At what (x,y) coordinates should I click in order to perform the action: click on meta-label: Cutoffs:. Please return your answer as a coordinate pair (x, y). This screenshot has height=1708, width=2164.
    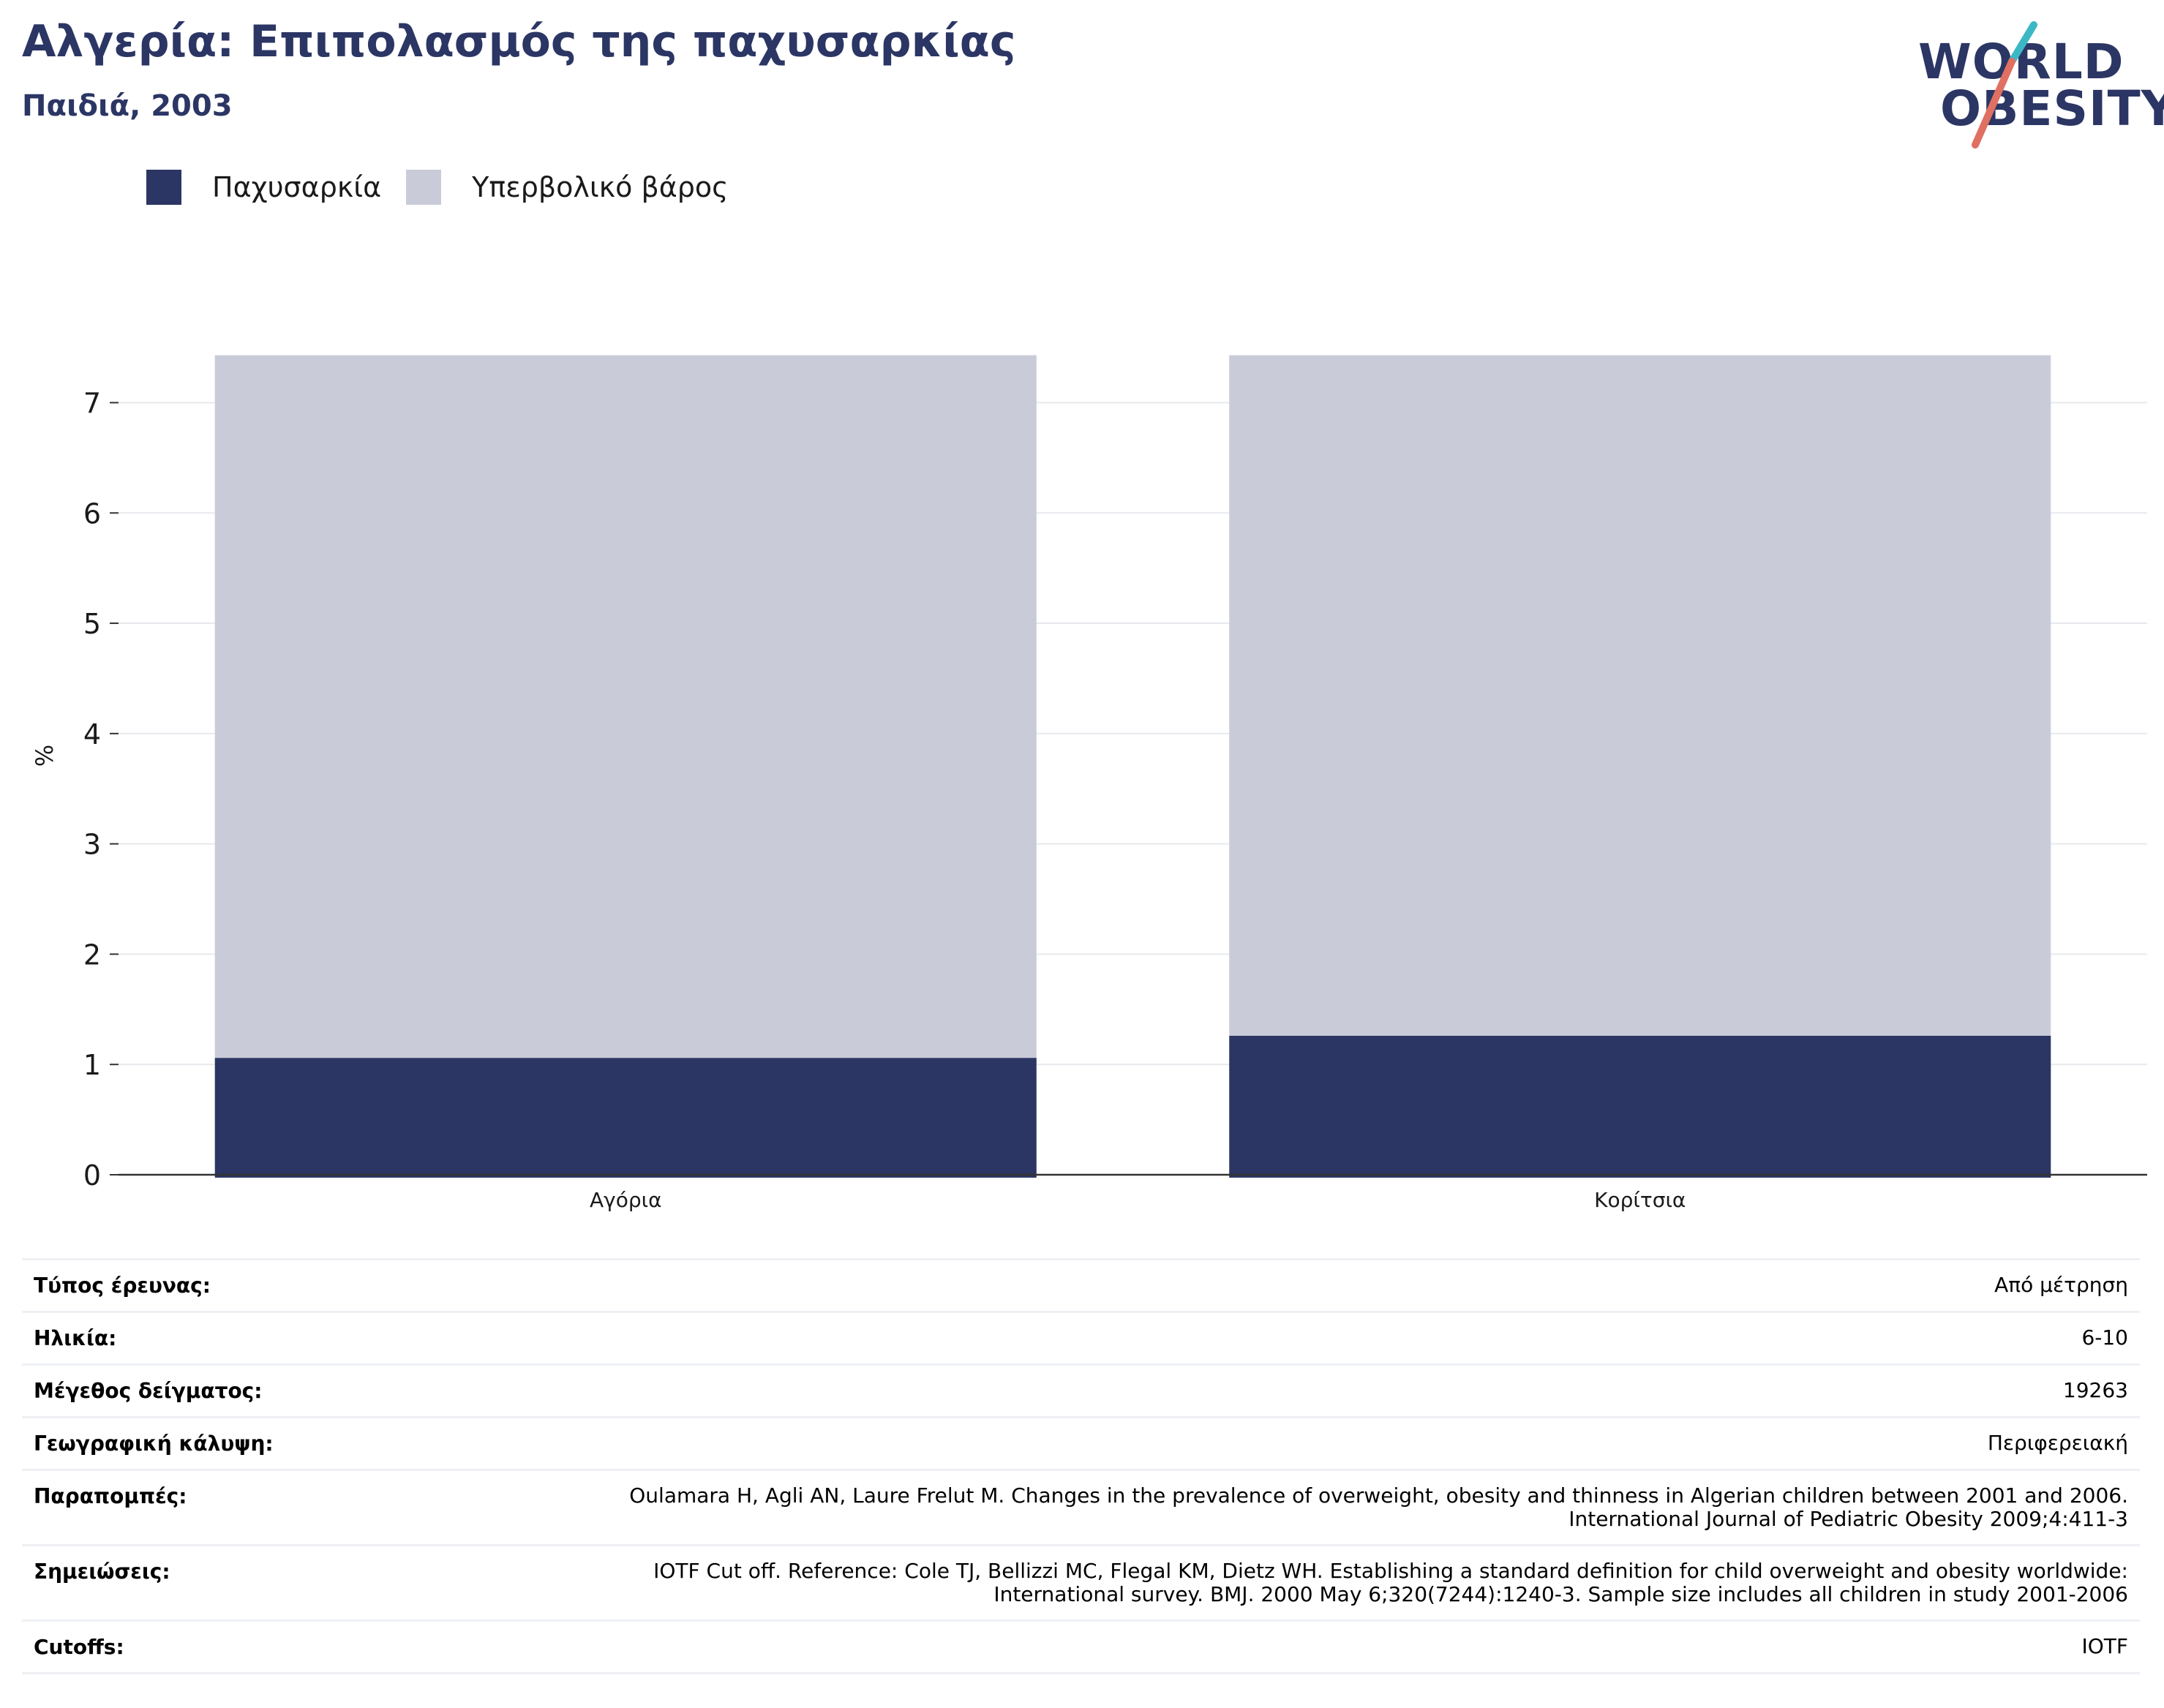
    Looking at the image, I should click on (79, 1647).